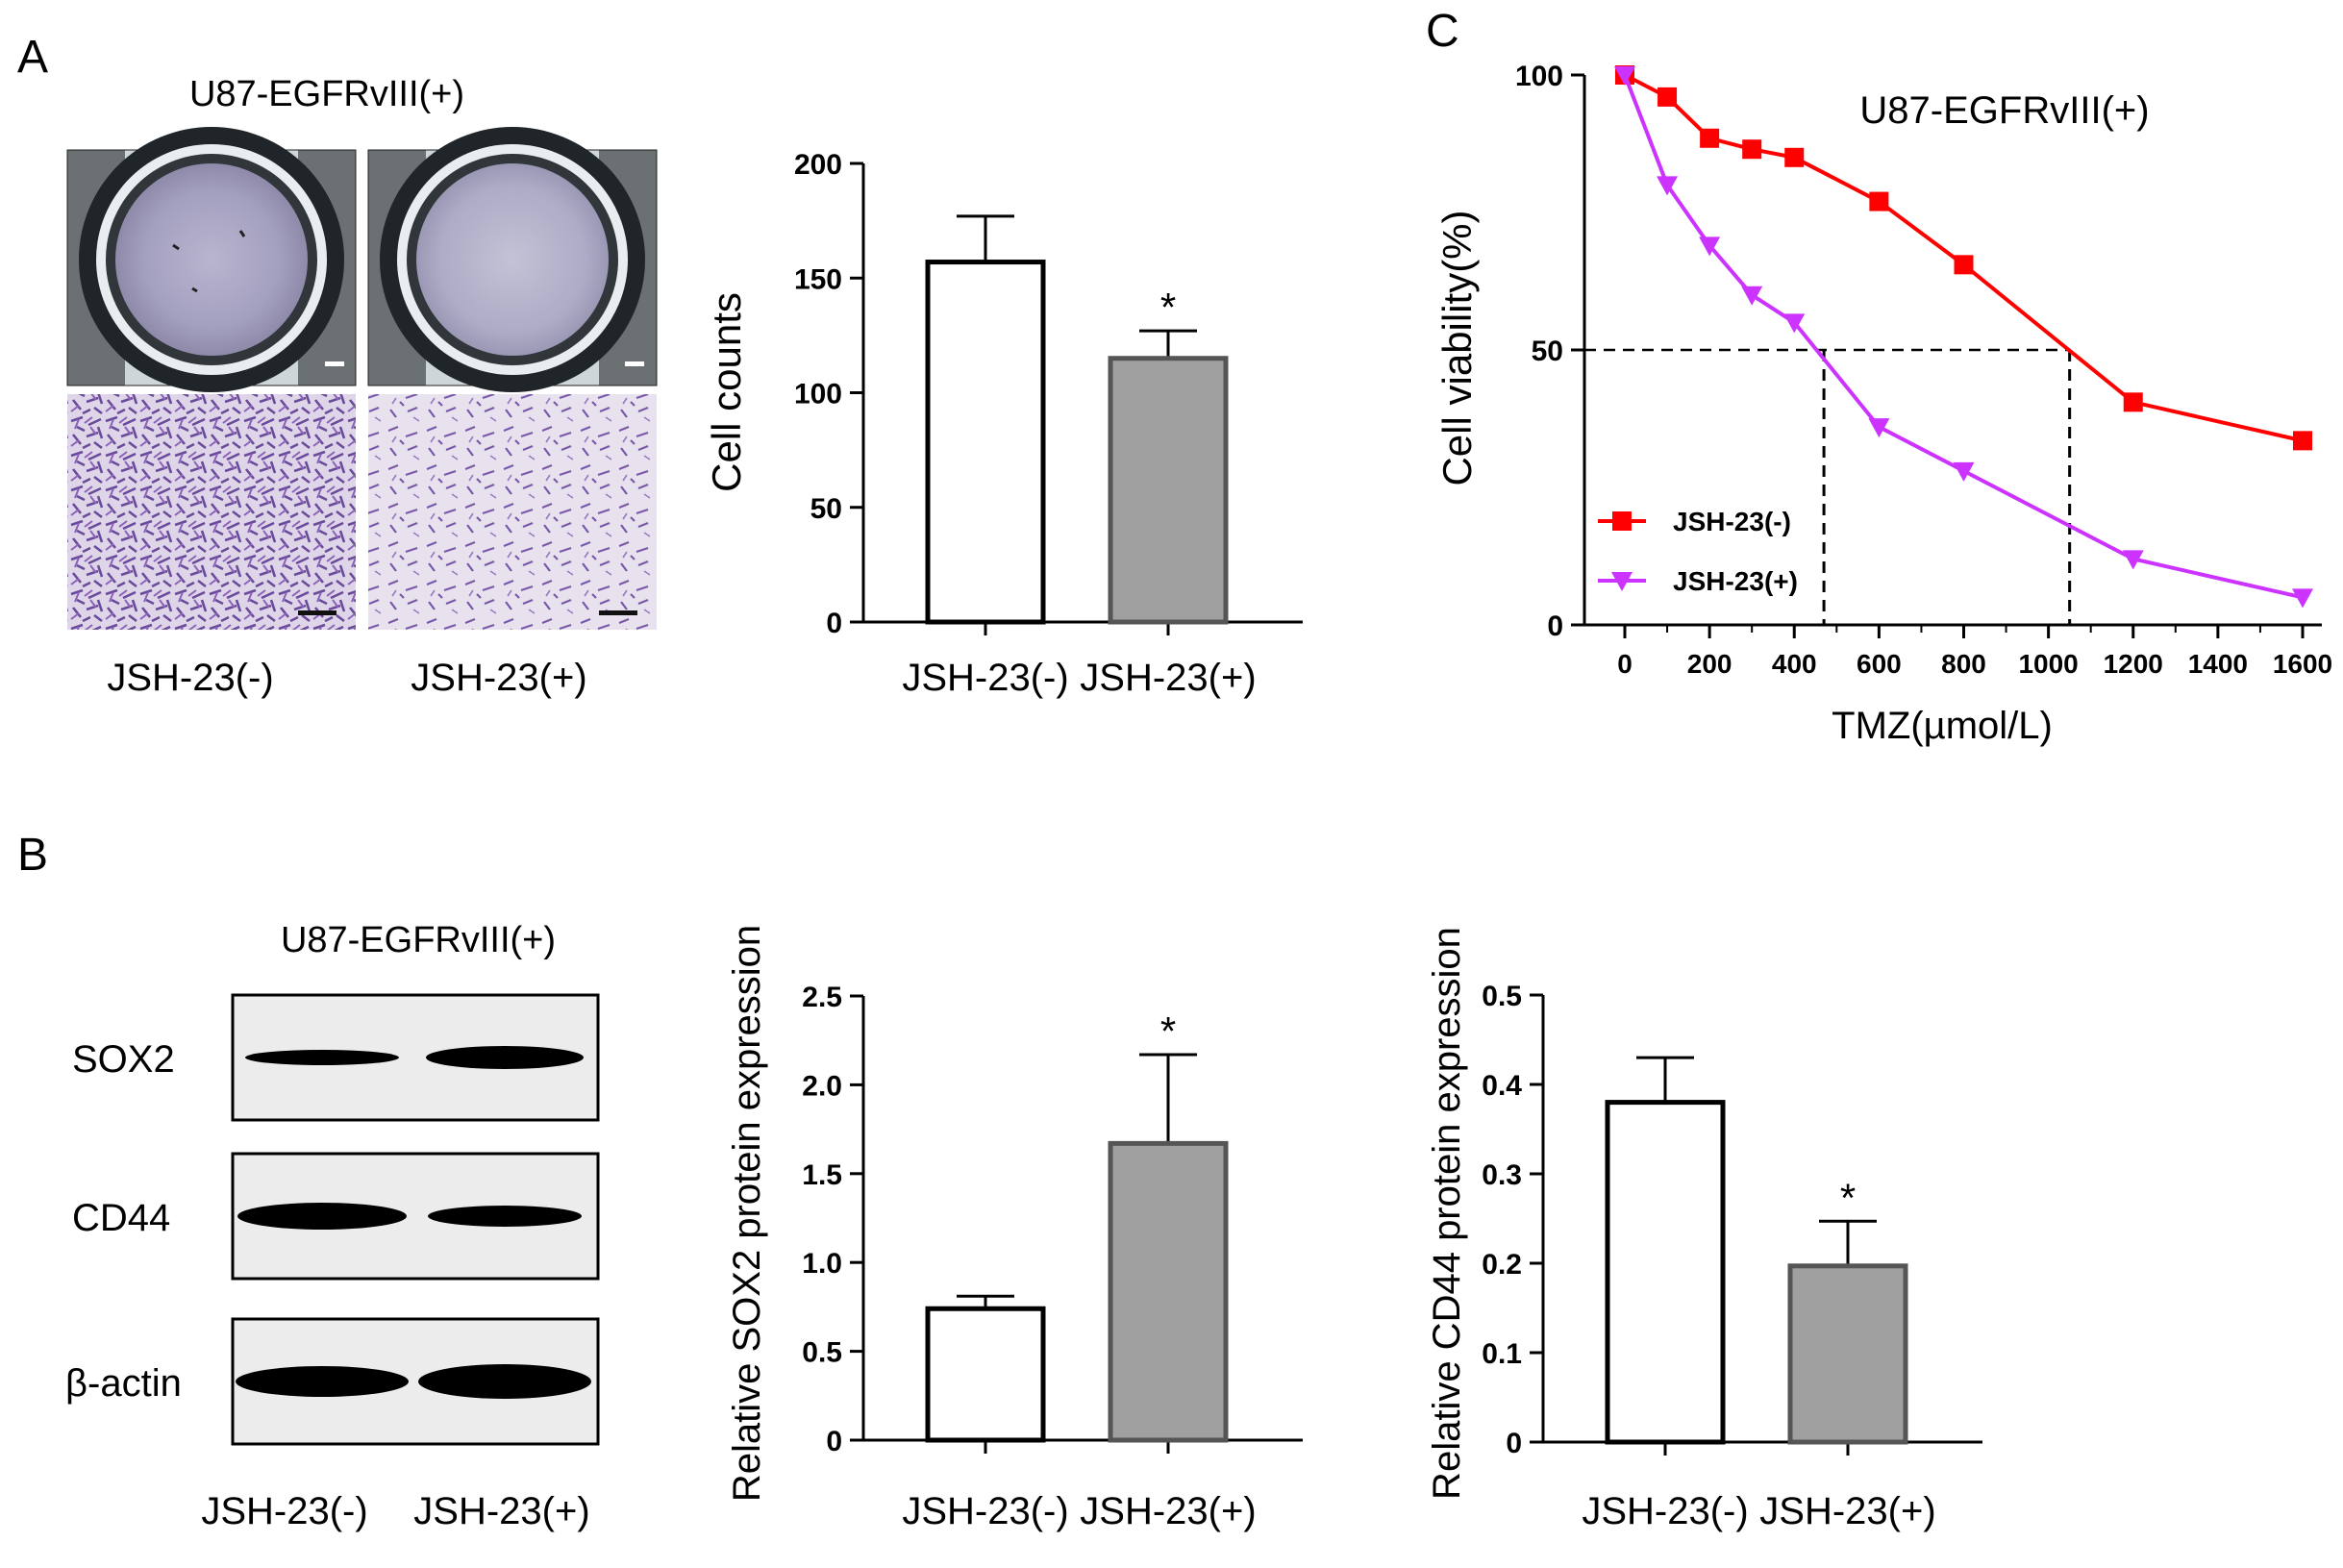 The height and width of the screenshot is (1568, 2343). I want to click on blot-label-actin: β-actin, so click(123, 1383).